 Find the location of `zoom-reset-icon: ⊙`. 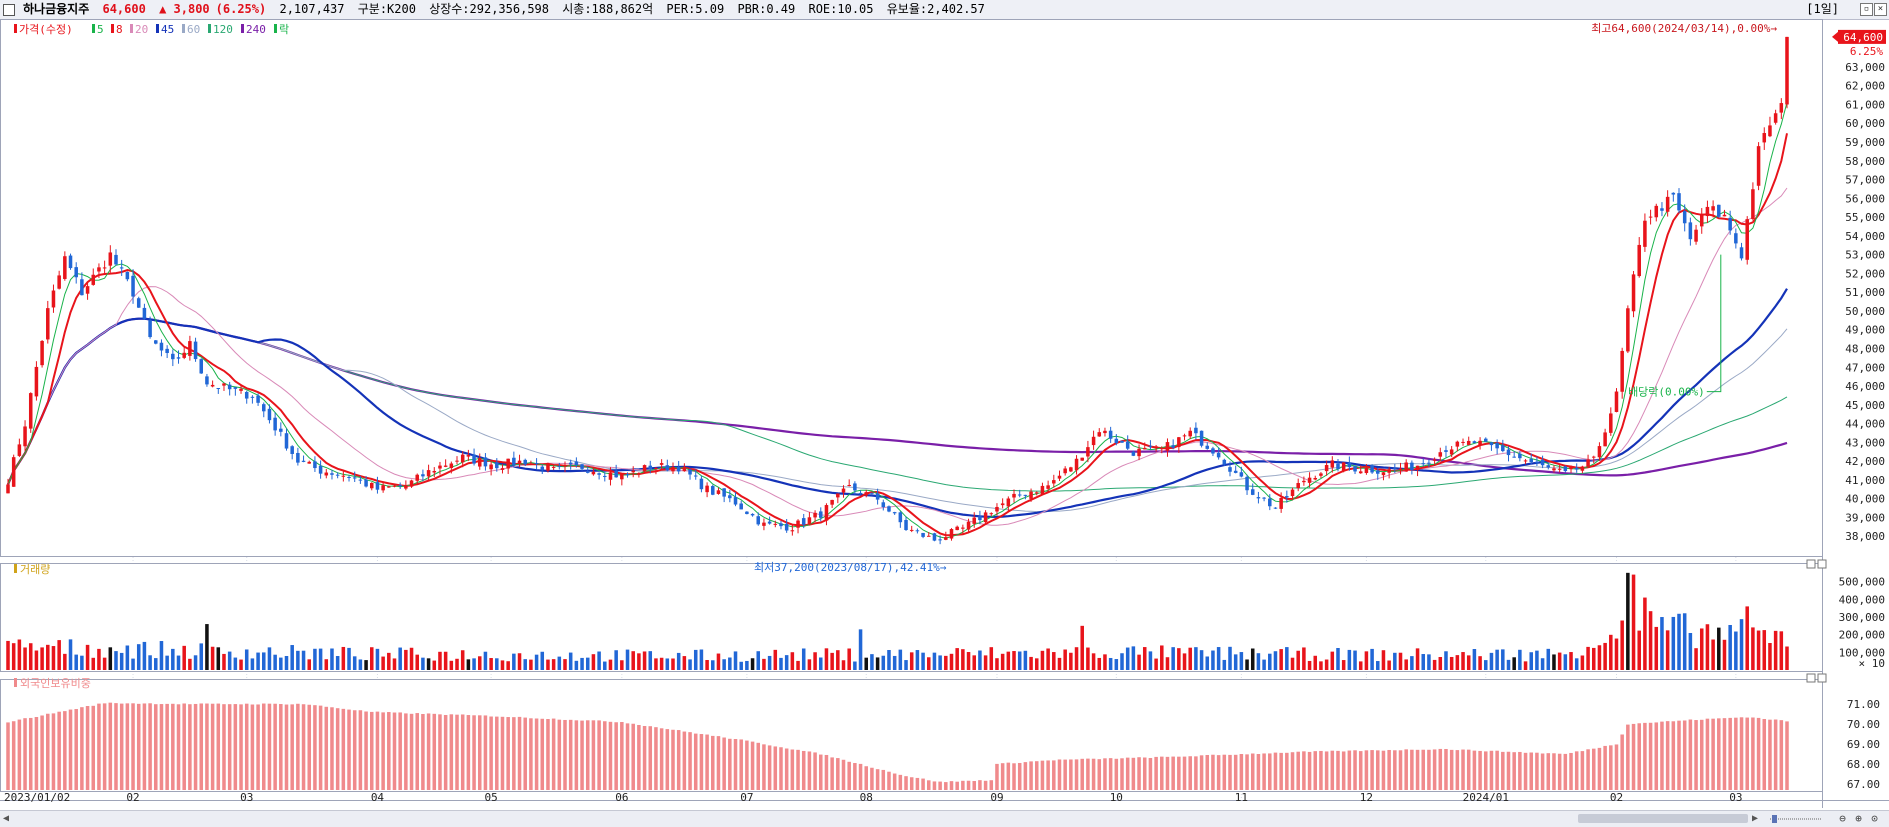

zoom-reset-icon: ⊙ is located at coordinates (1874, 818).